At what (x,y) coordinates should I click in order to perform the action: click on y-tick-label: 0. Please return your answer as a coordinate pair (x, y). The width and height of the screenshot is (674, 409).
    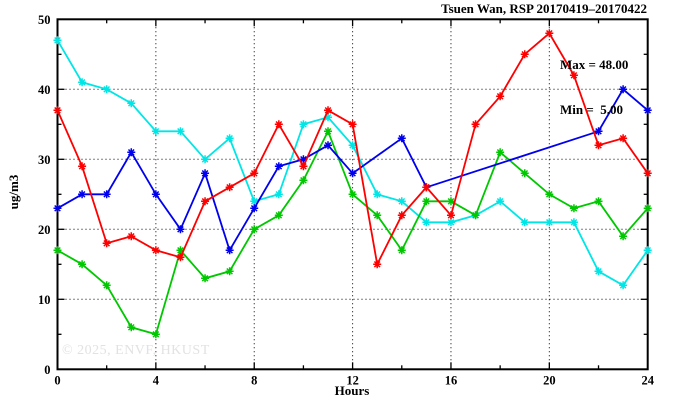
    Looking at the image, I should click on (47, 370).